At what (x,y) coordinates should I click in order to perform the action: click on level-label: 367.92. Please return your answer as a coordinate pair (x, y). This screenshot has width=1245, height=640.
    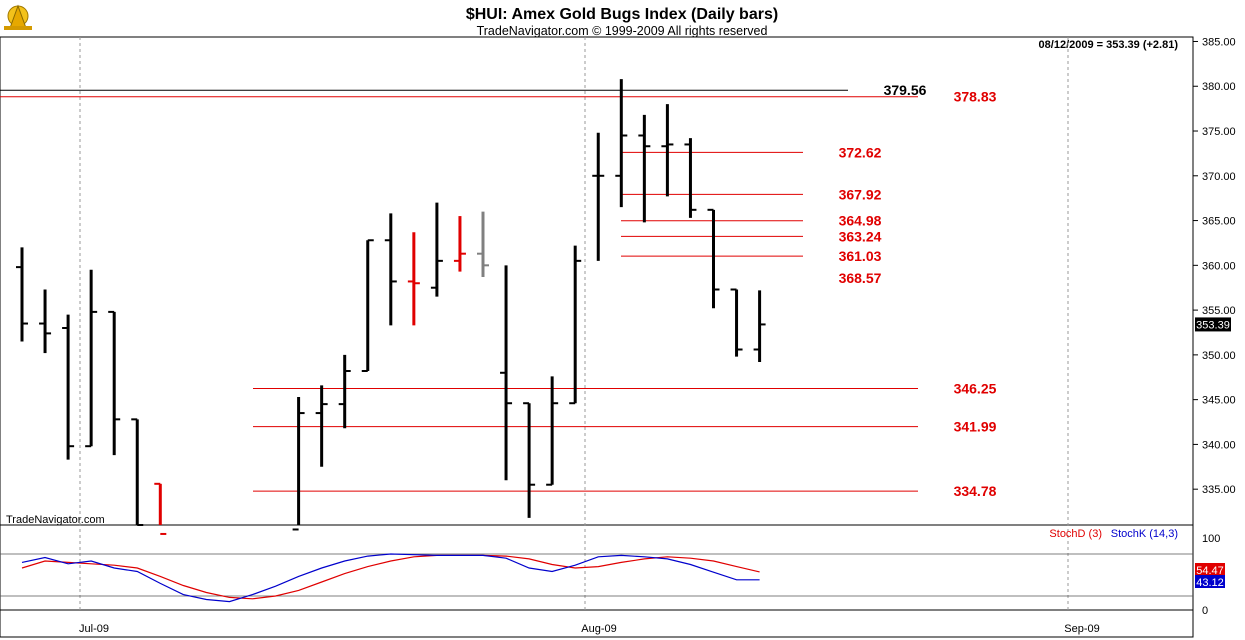
    Looking at the image, I should click on (860, 194).